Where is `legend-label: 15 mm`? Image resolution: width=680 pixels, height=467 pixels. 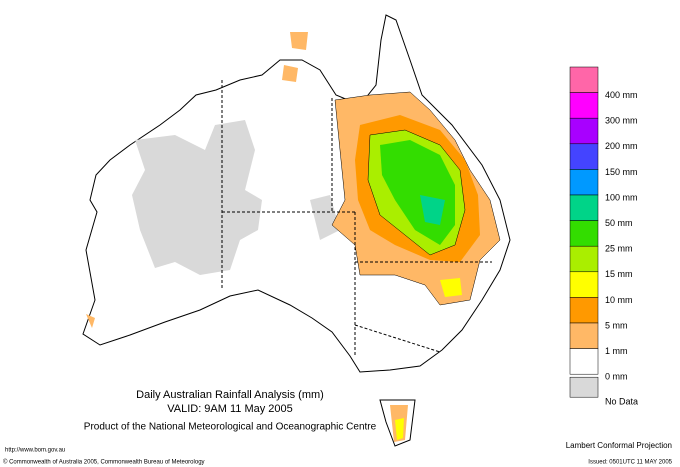 legend-label: 15 mm is located at coordinates (619, 274).